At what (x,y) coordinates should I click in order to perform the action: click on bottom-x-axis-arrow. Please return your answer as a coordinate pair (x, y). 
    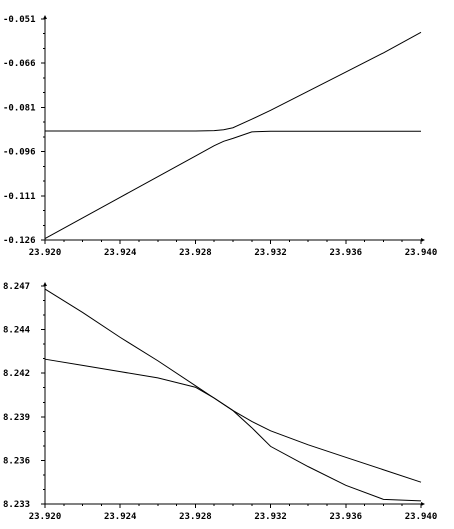
    Looking at the image, I should click on (423, 504).